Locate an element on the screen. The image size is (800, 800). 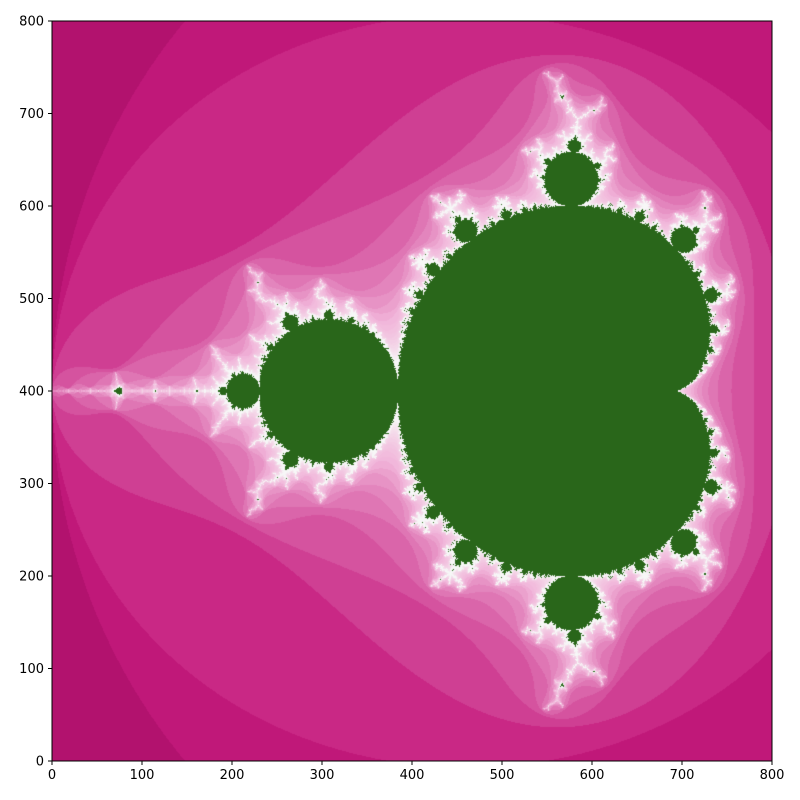
y-tick-label: 100 is located at coordinates (31, 669).